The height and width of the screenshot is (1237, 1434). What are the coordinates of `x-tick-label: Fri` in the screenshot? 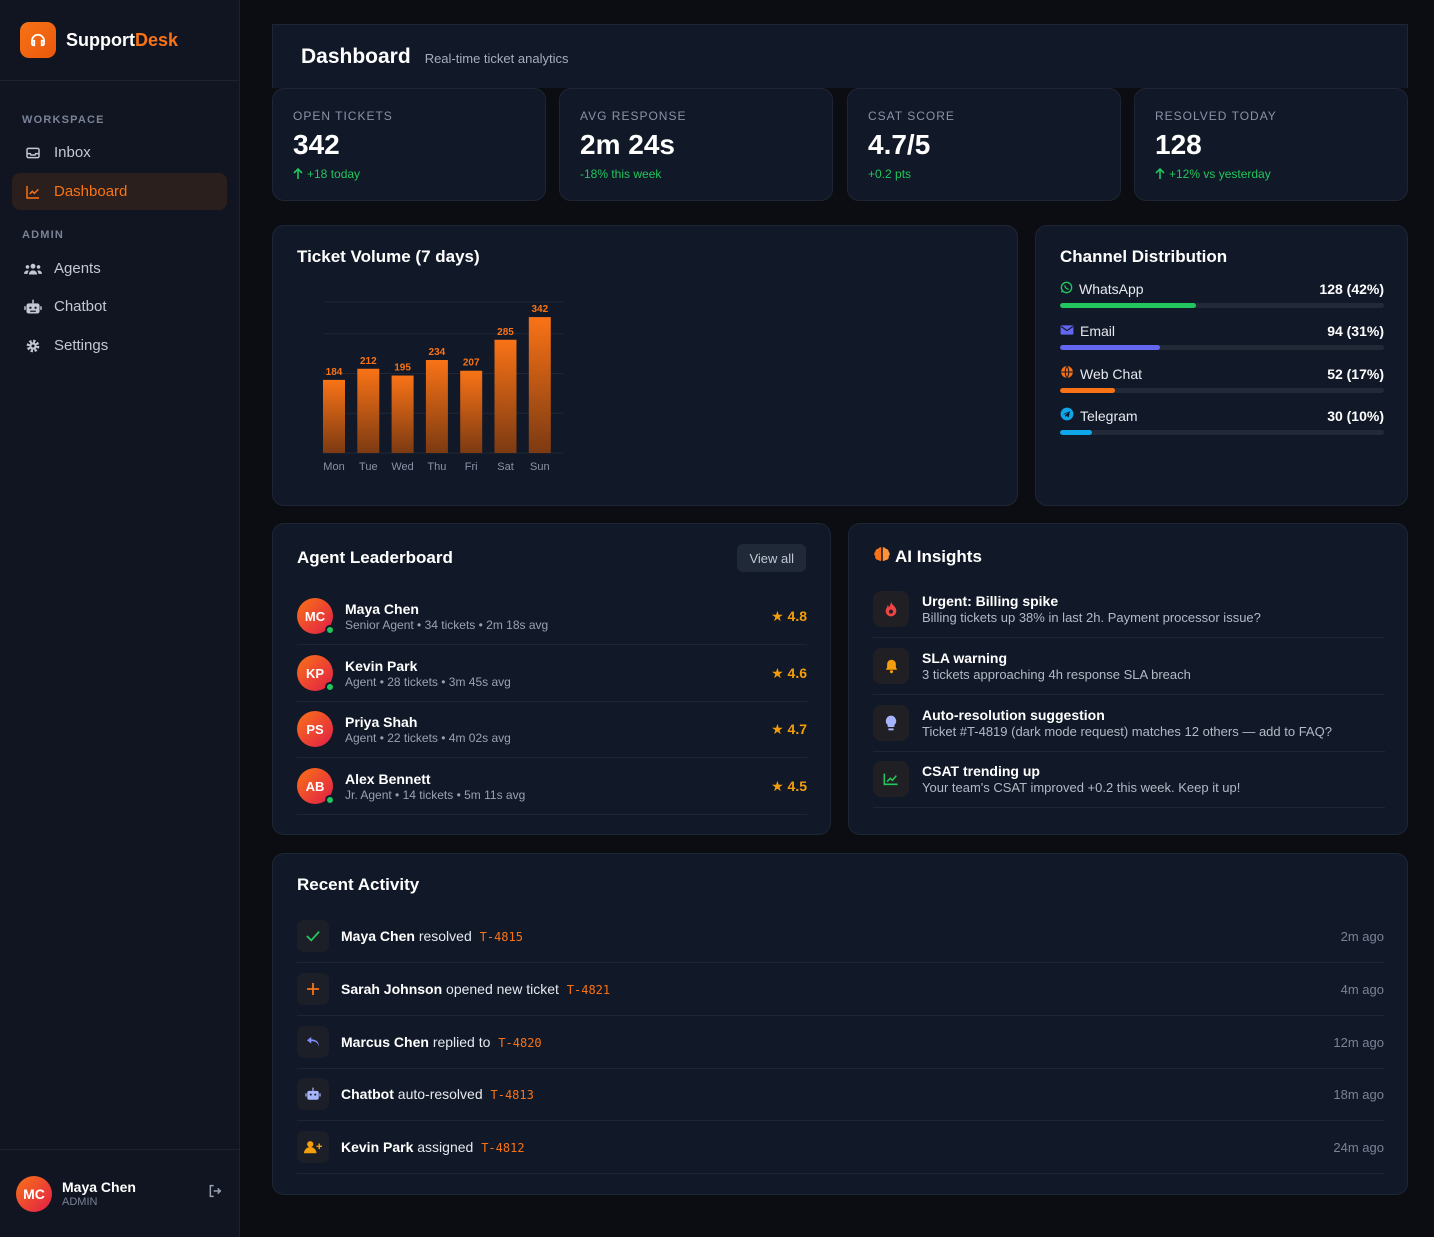 It's located at (471, 467).